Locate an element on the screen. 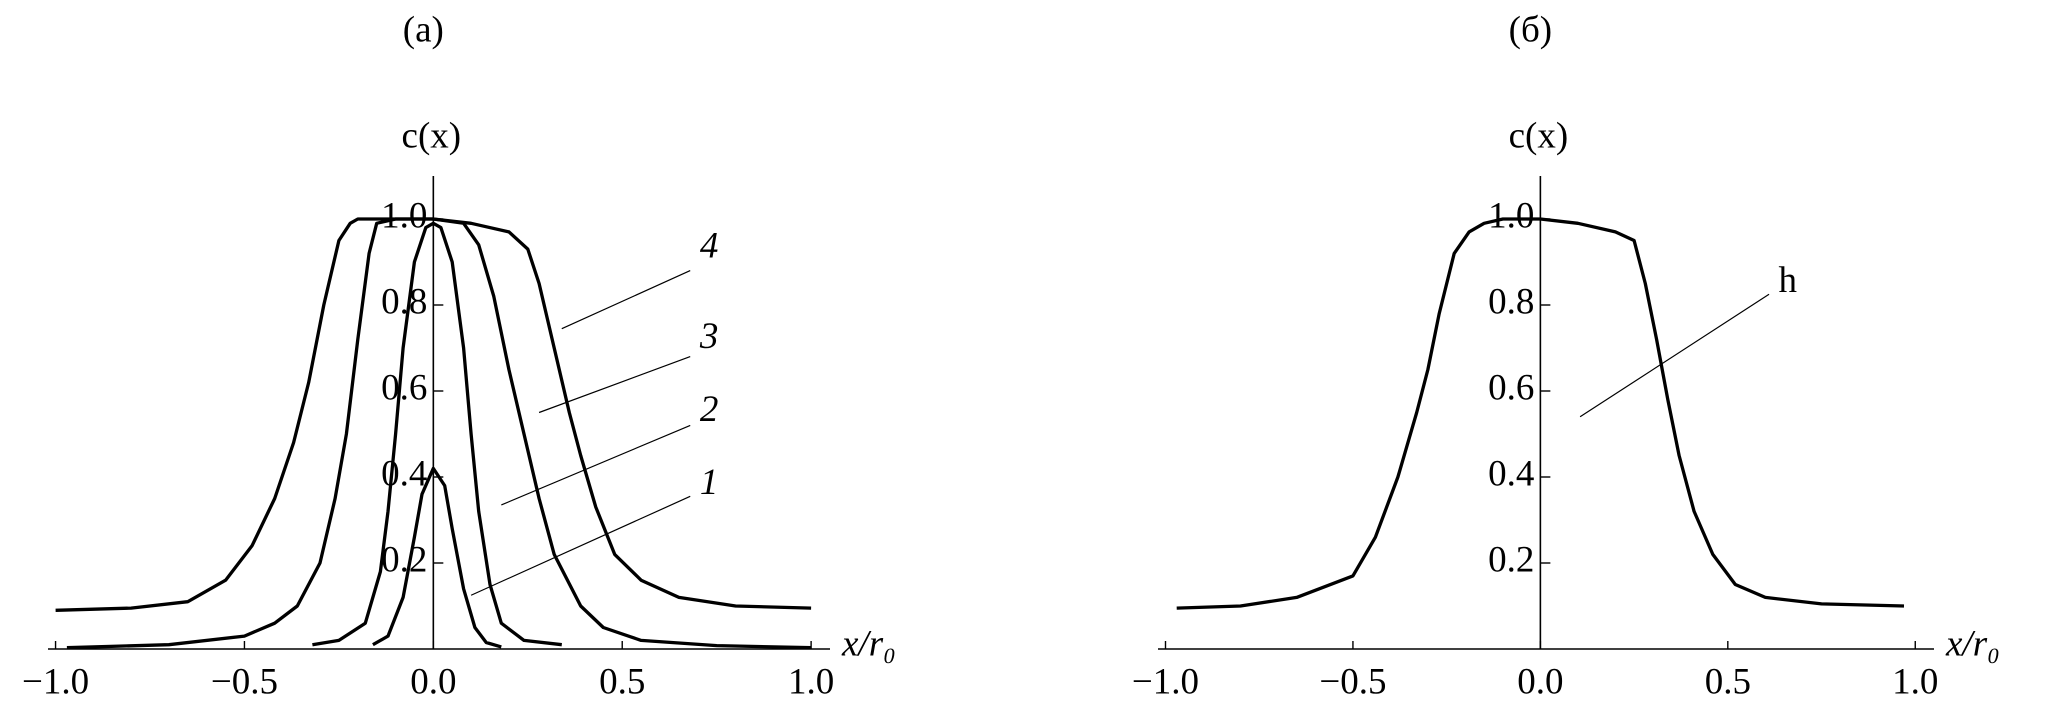 The width and height of the screenshot is (2067, 712). curve-label: 1 is located at coordinates (709, 482).